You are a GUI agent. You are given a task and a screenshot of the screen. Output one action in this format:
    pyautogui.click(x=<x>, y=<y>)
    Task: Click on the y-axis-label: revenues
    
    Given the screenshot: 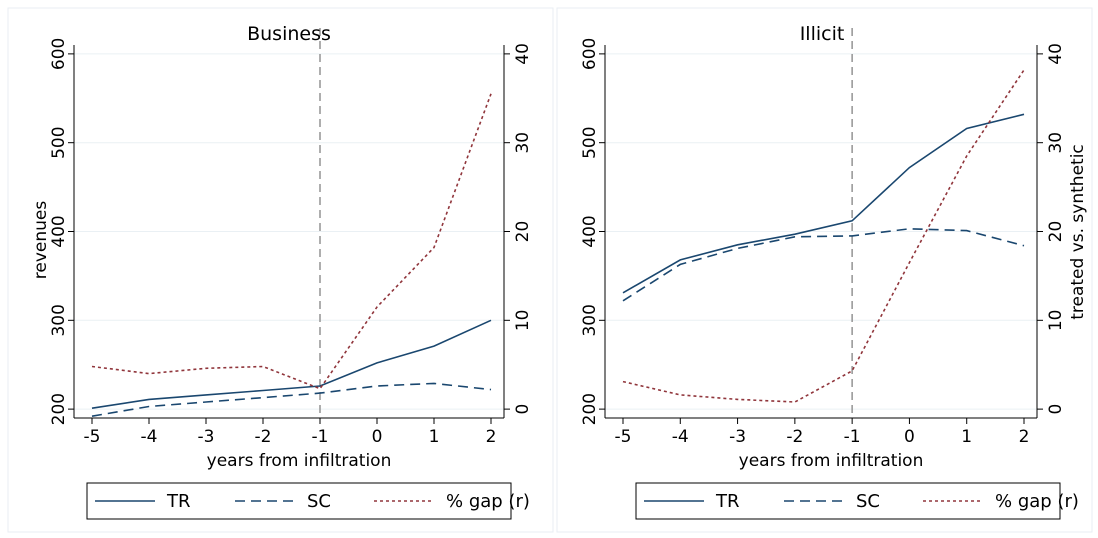 What is the action you would take?
    pyautogui.click(x=41, y=240)
    